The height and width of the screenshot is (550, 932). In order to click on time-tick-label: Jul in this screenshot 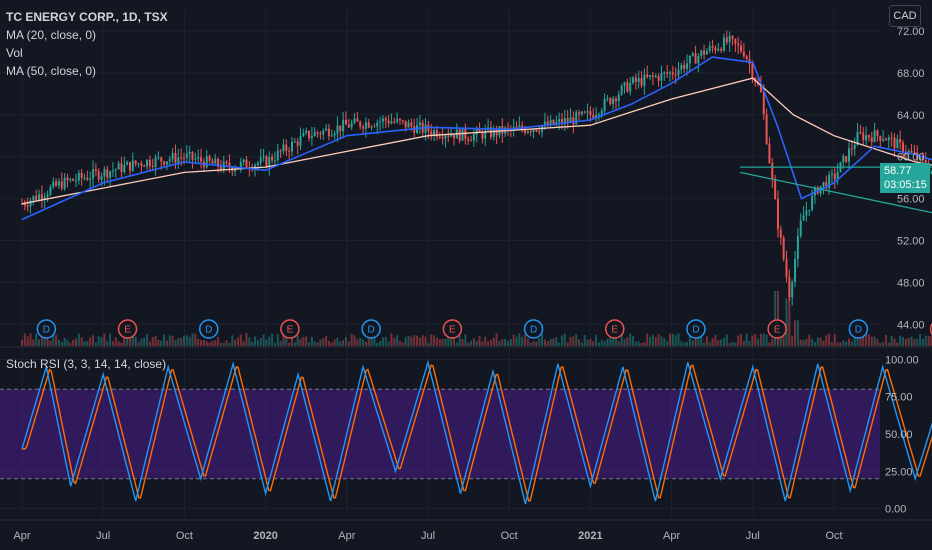, I will do `click(428, 536)`.